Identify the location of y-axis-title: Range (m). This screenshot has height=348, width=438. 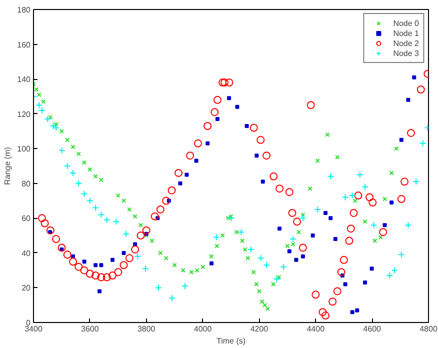
(7, 165).